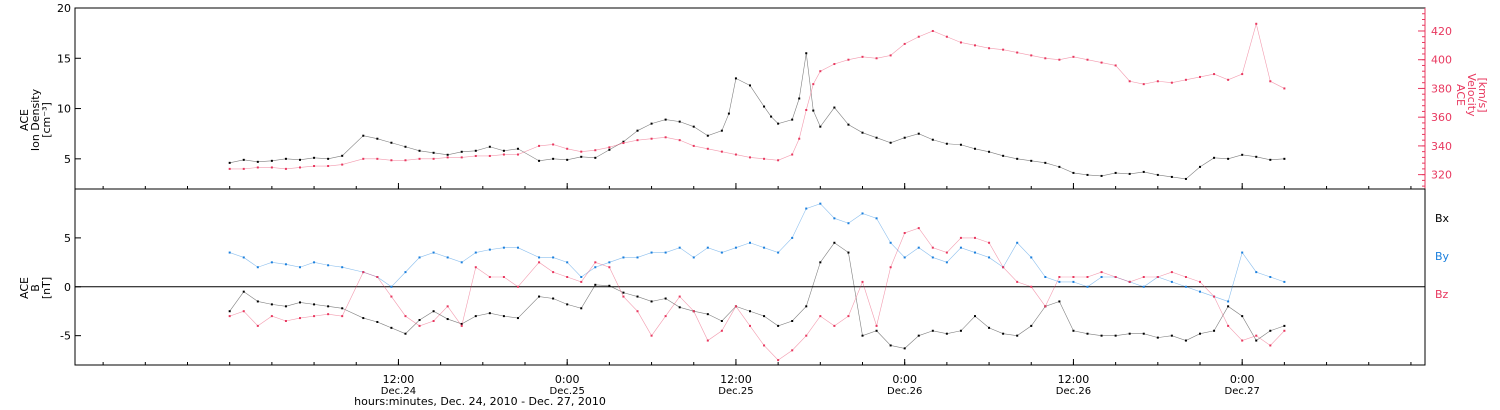 This screenshot has width=1500, height=410. What do you see at coordinates (1441, 60) in the screenshot?
I see `top-y2tick-label: 400` at bounding box center [1441, 60].